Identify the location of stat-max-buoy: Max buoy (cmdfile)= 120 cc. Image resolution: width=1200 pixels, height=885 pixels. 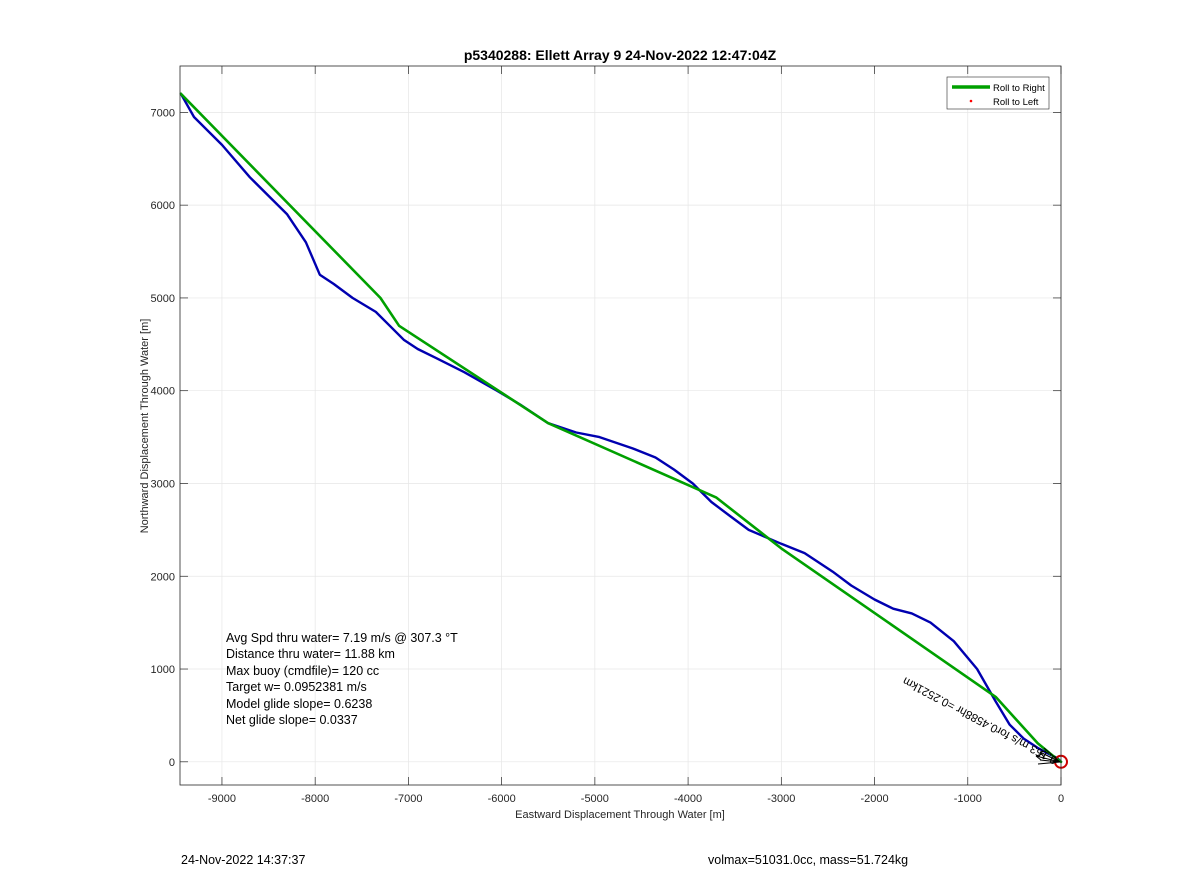
(302, 671).